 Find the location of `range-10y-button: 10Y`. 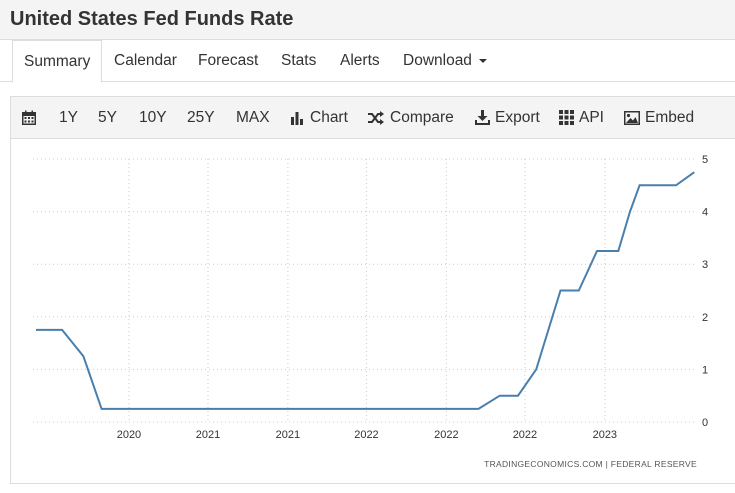

range-10y-button: 10Y is located at coordinates (153, 117).